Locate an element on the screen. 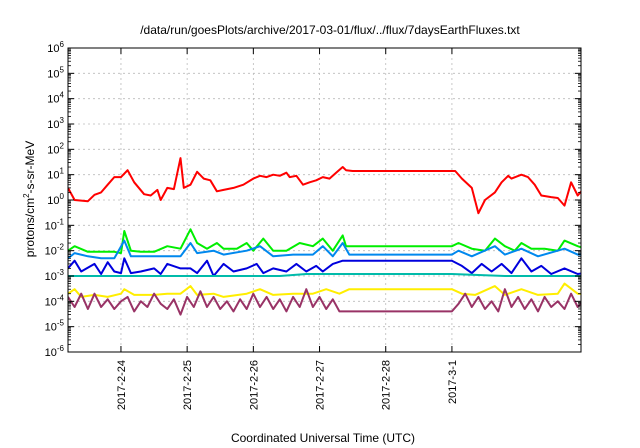  y-axis-label: protons/cm2-s-sr-MeV is located at coordinates (29, 199).